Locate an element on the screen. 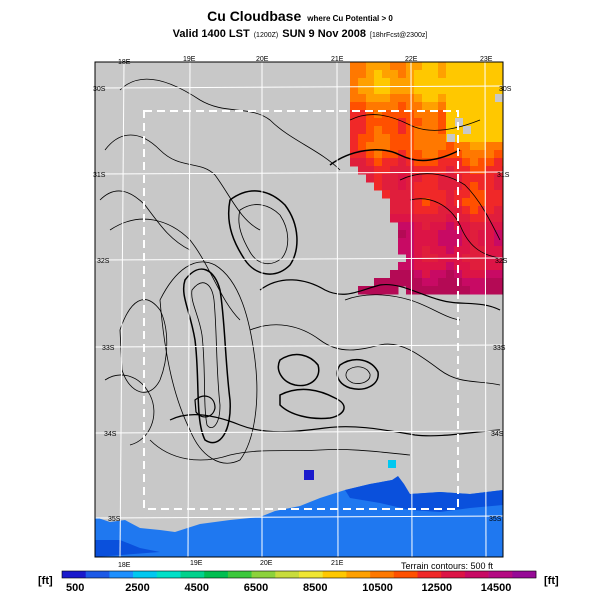 The height and width of the screenshot is (600, 600). lon-label: 18E is located at coordinates (124, 565).